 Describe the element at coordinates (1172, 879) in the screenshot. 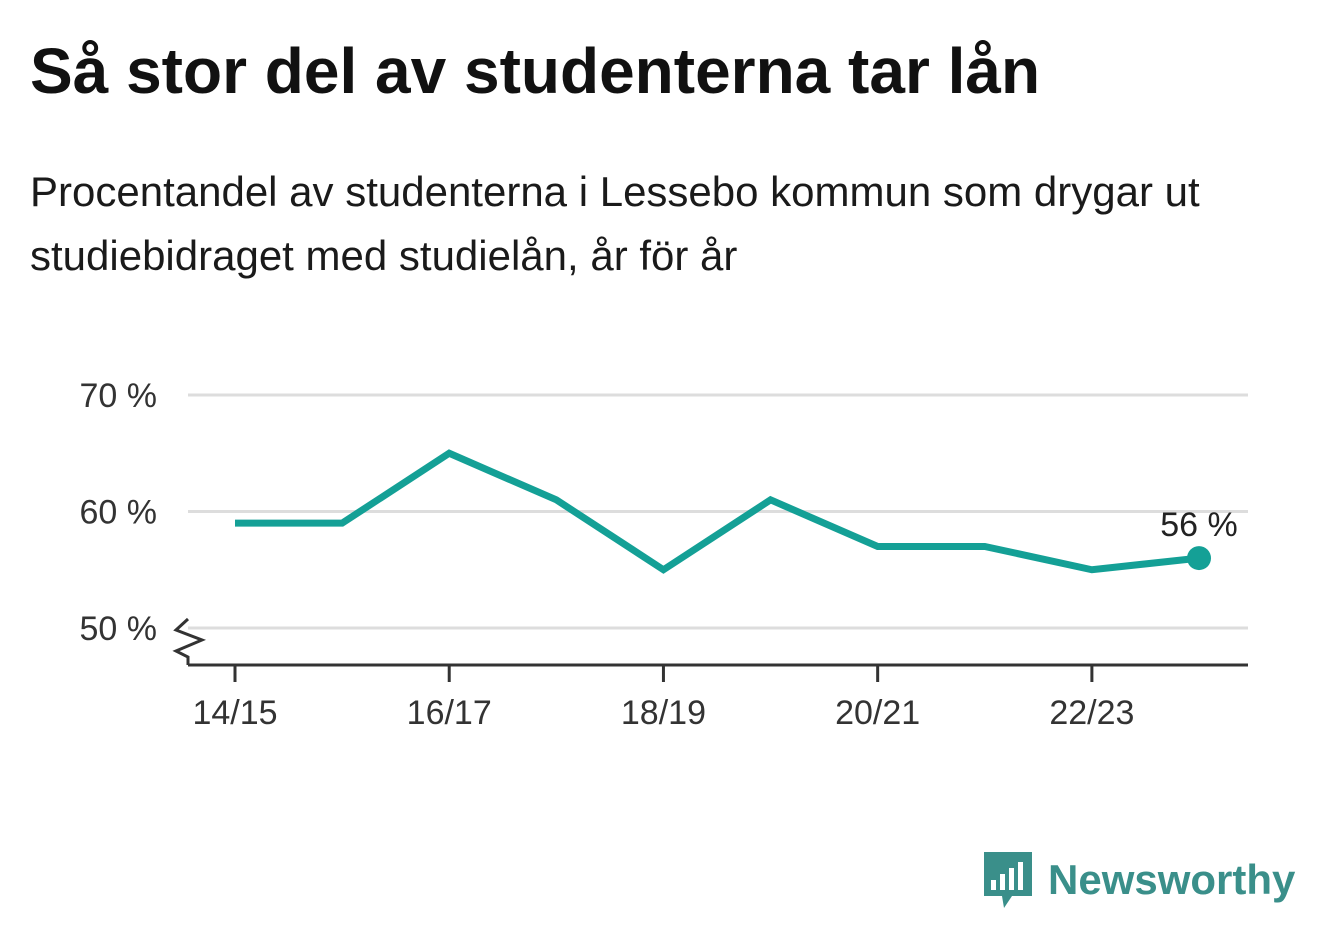

I see `brand-name: Newsworthy` at that location.